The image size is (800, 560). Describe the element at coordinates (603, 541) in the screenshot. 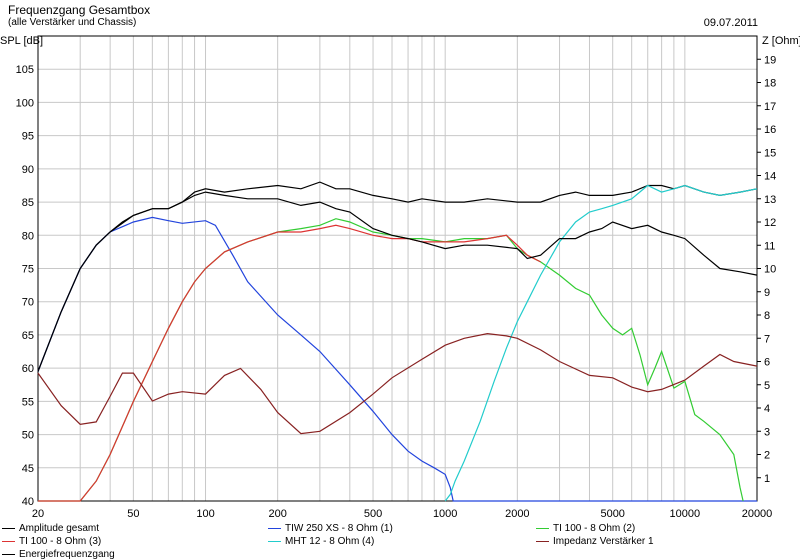

I see `legend-label: Impedanz Verstärker 1` at that location.